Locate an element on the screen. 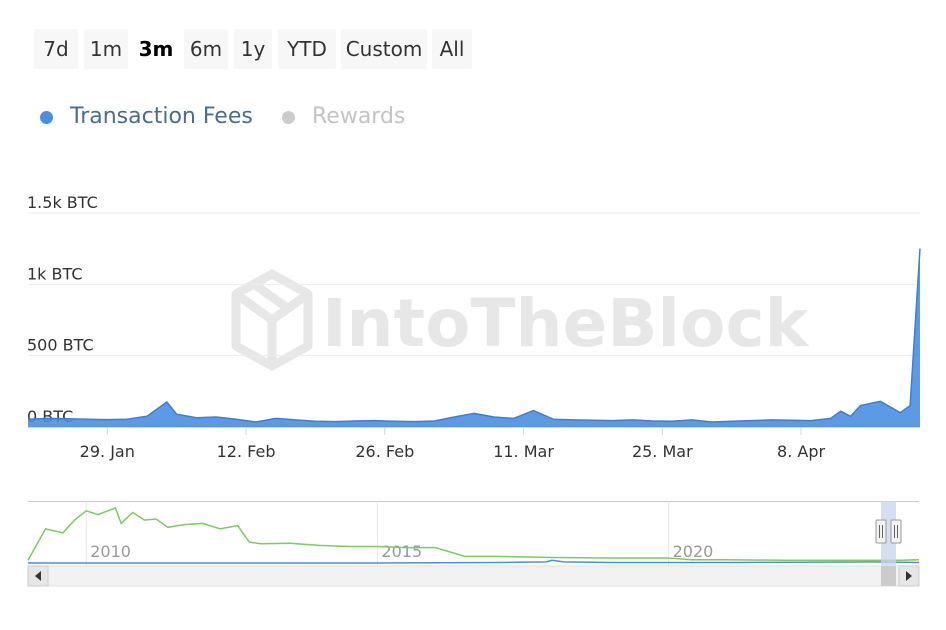 The height and width of the screenshot is (630, 946). navigator-tick-label: 2020 is located at coordinates (693, 551).